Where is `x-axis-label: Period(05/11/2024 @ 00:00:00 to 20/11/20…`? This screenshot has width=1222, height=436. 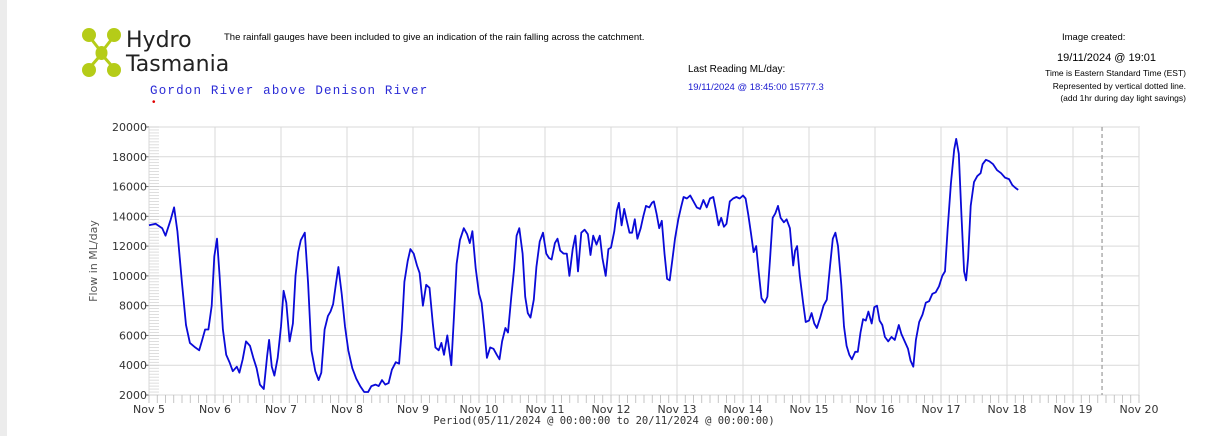
x-axis-label: Period(05/11/2024 @ 00:00:00 to 20/11/20… is located at coordinates (603, 421).